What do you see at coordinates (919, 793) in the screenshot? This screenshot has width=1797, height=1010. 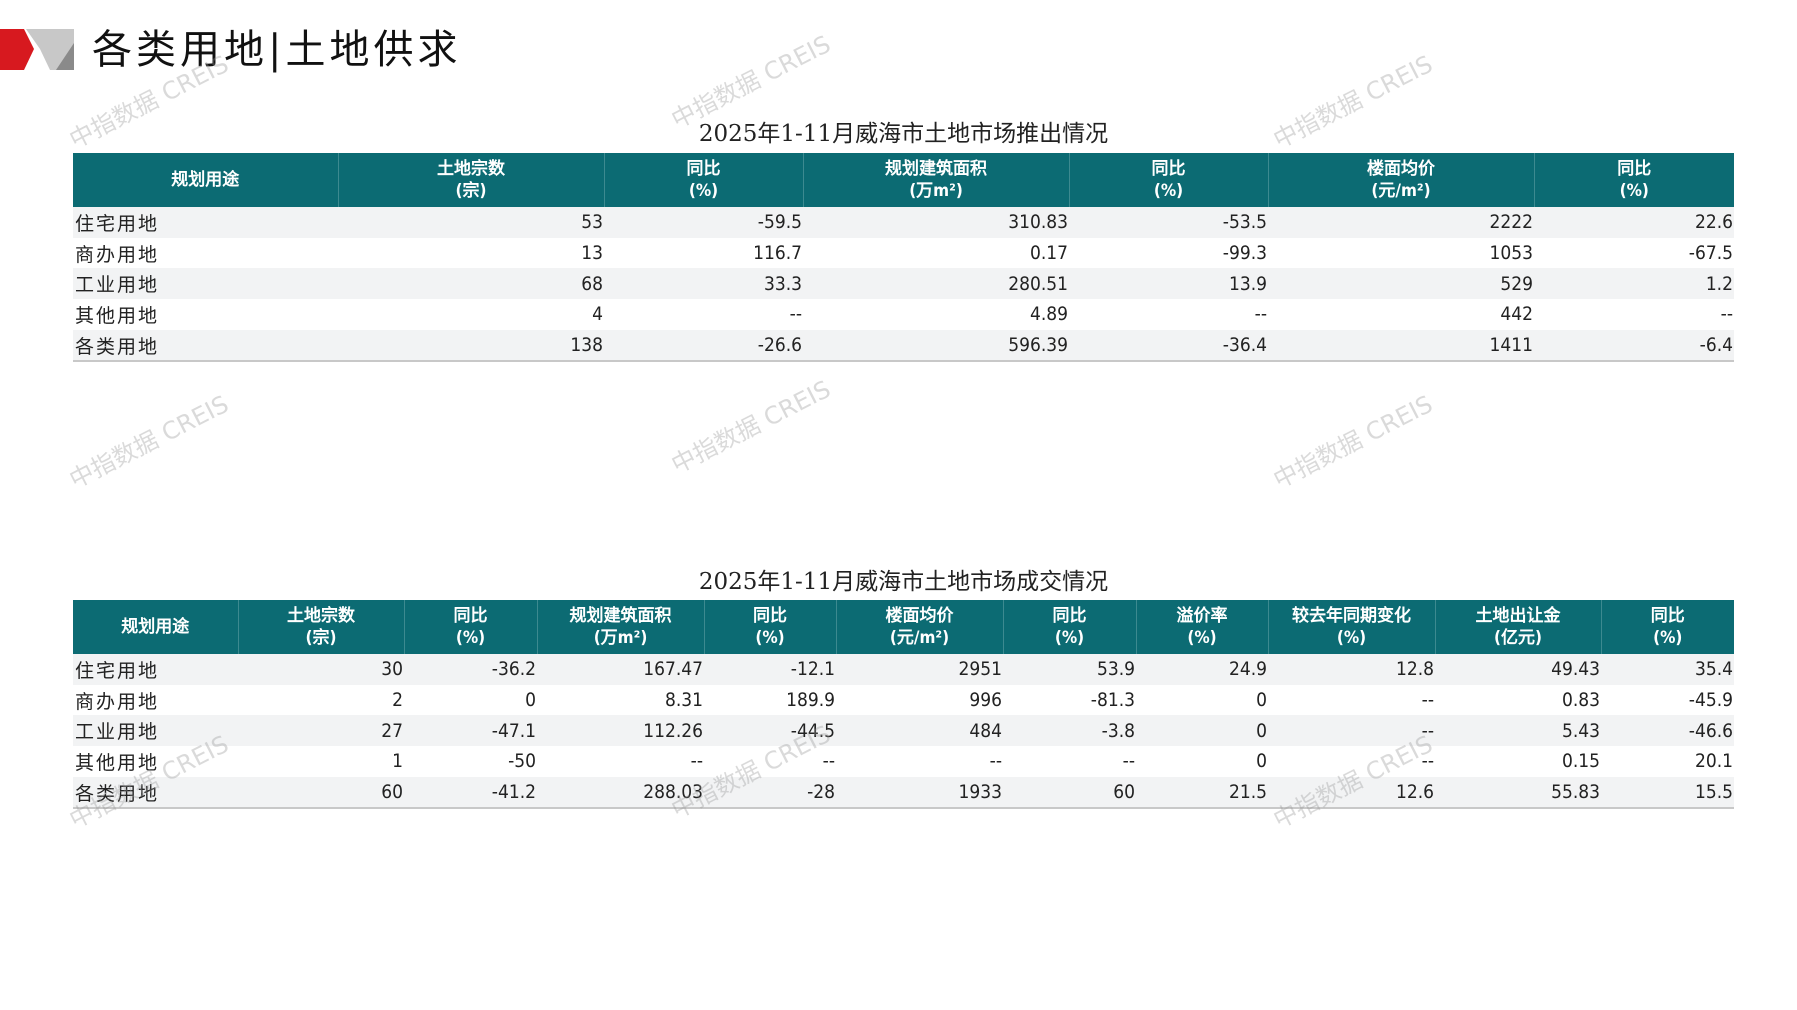 I see `table-cell: 1933` at bounding box center [919, 793].